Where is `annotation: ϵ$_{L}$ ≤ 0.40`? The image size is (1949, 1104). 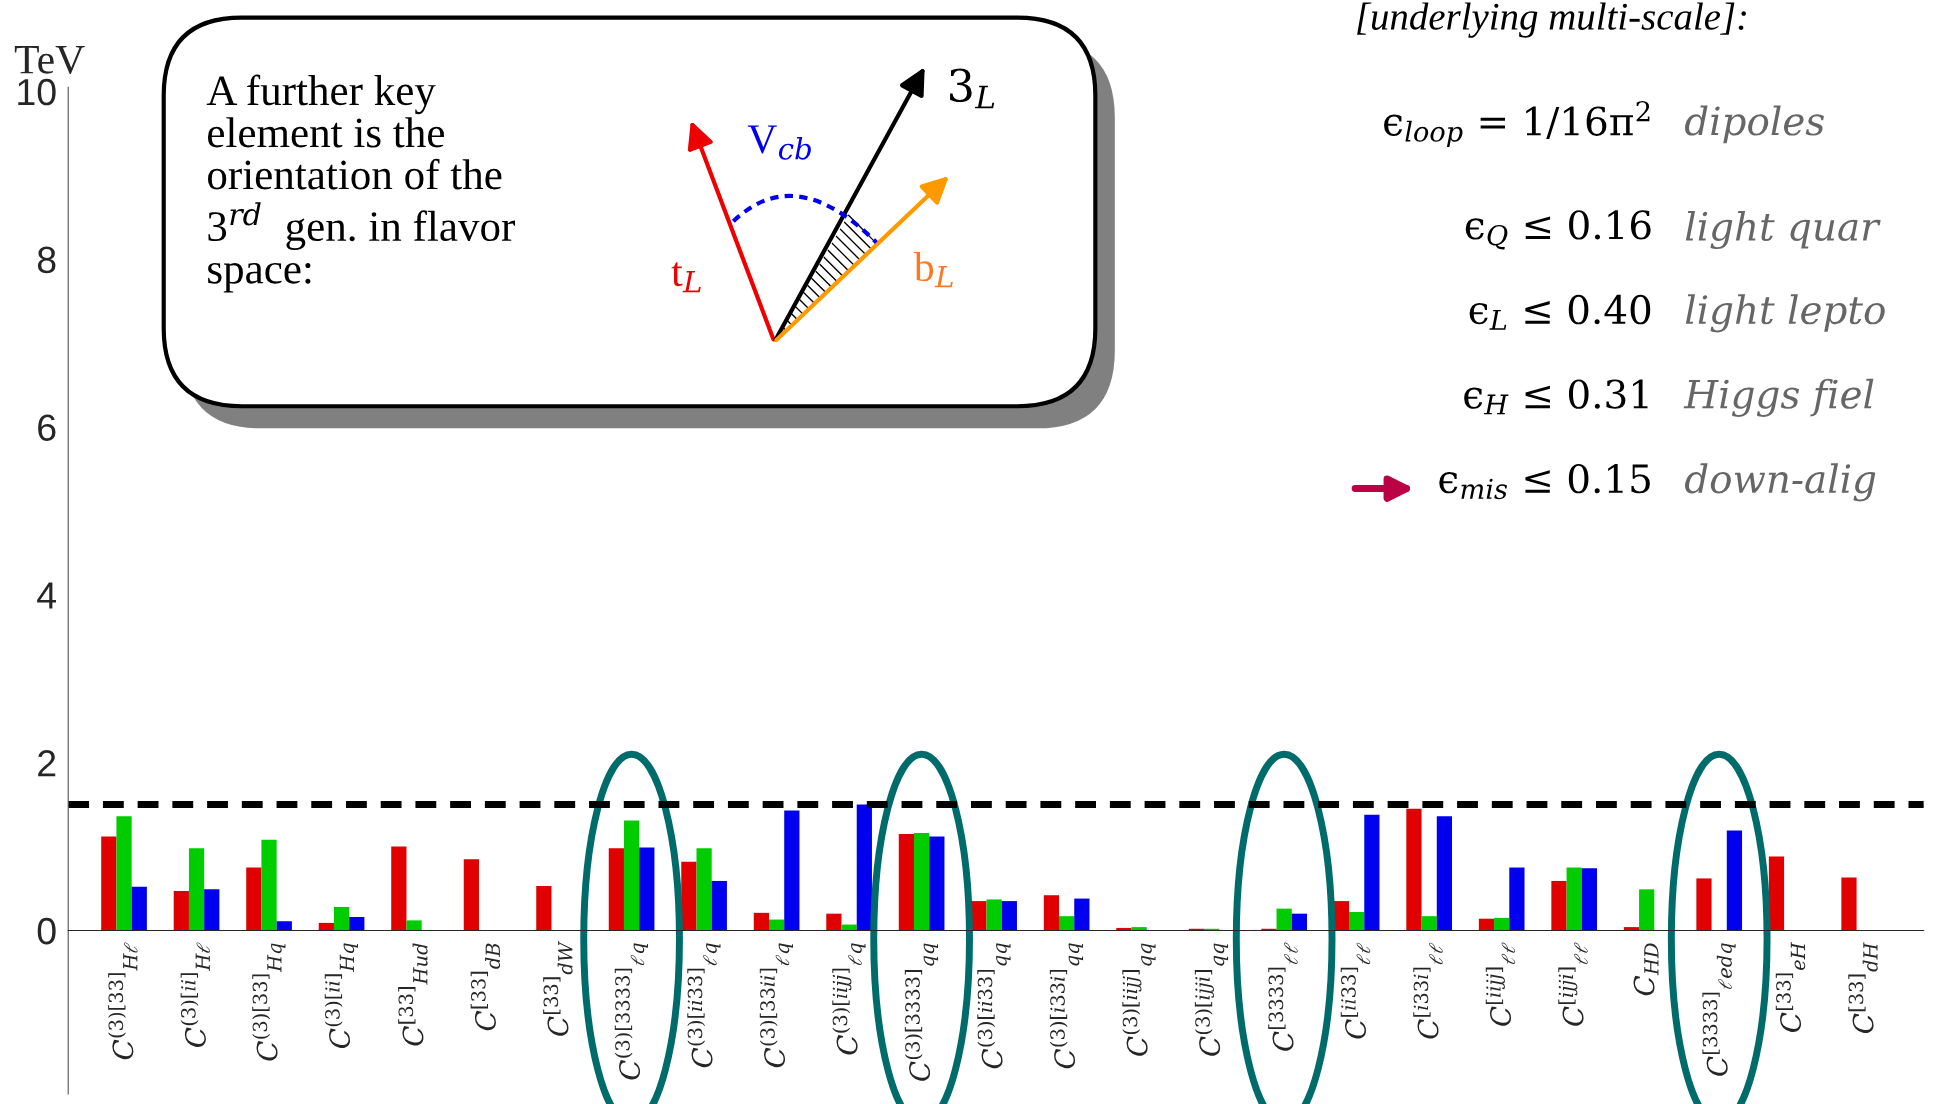 annotation: ϵ$_{L}$ ≤ 0.40 is located at coordinates (1560, 312).